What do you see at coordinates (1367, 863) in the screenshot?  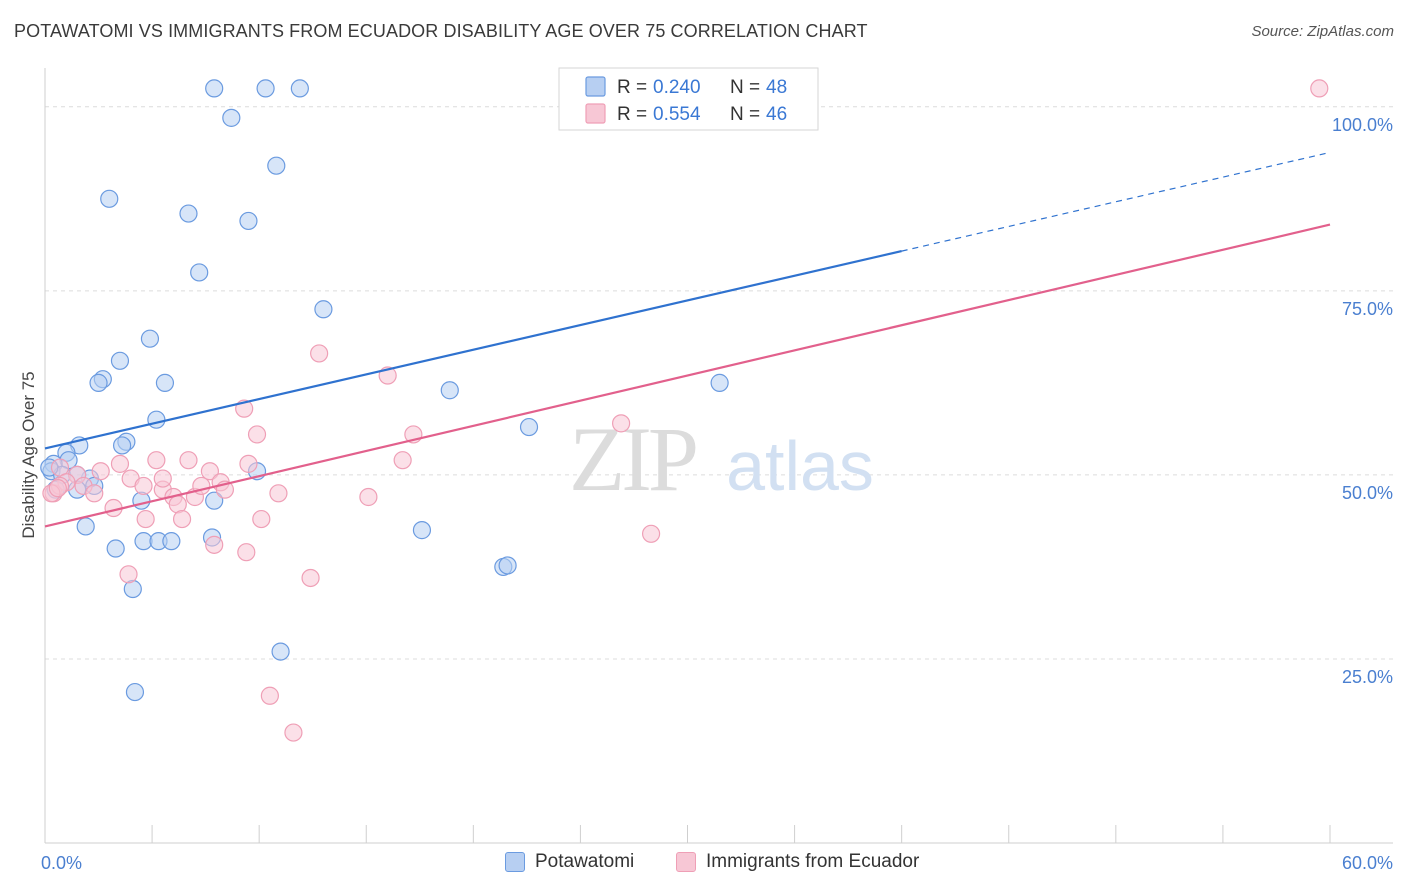 I see `x-tick-label-1: 60.0%` at bounding box center [1367, 863].